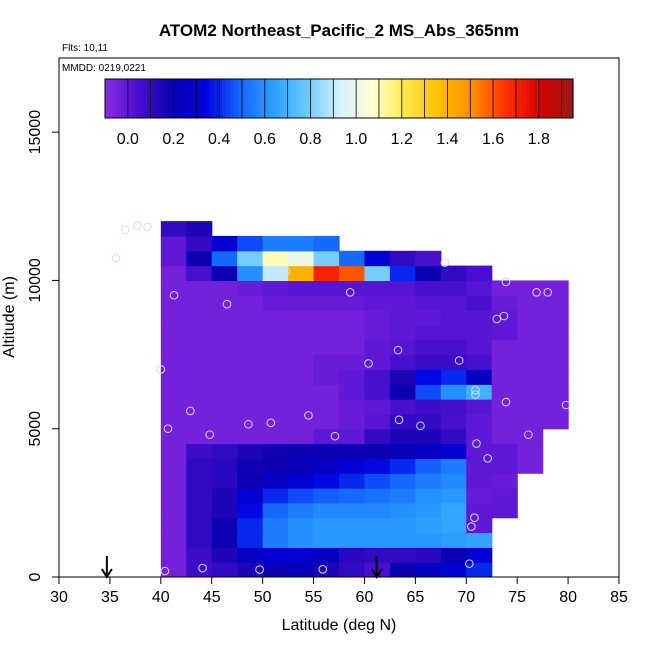 This screenshot has width=650, height=650. What do you see at coordinates (568, 597) in the screenshot?
I see `x-tick-label: 80` at bounding box center [568, 597].